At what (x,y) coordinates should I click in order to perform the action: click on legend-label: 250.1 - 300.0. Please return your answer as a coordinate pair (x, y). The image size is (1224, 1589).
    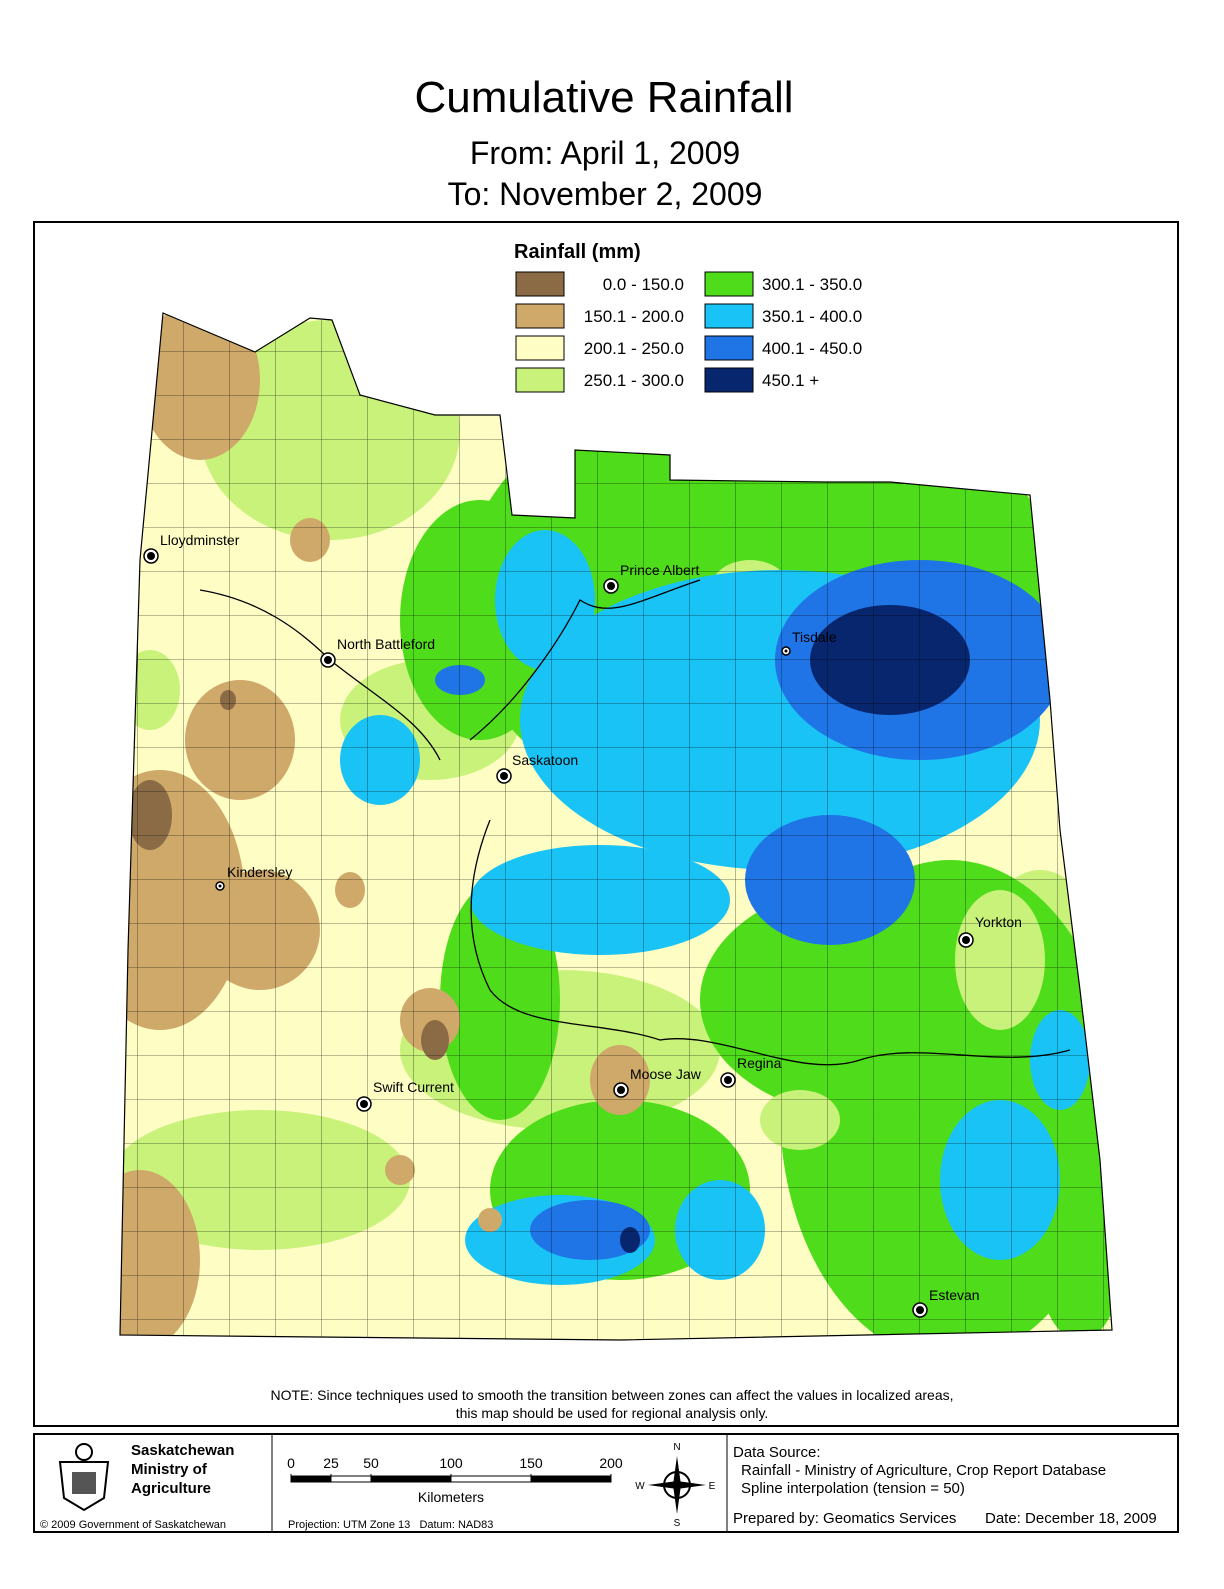
    Looking at the image, I should click on (634, 380).